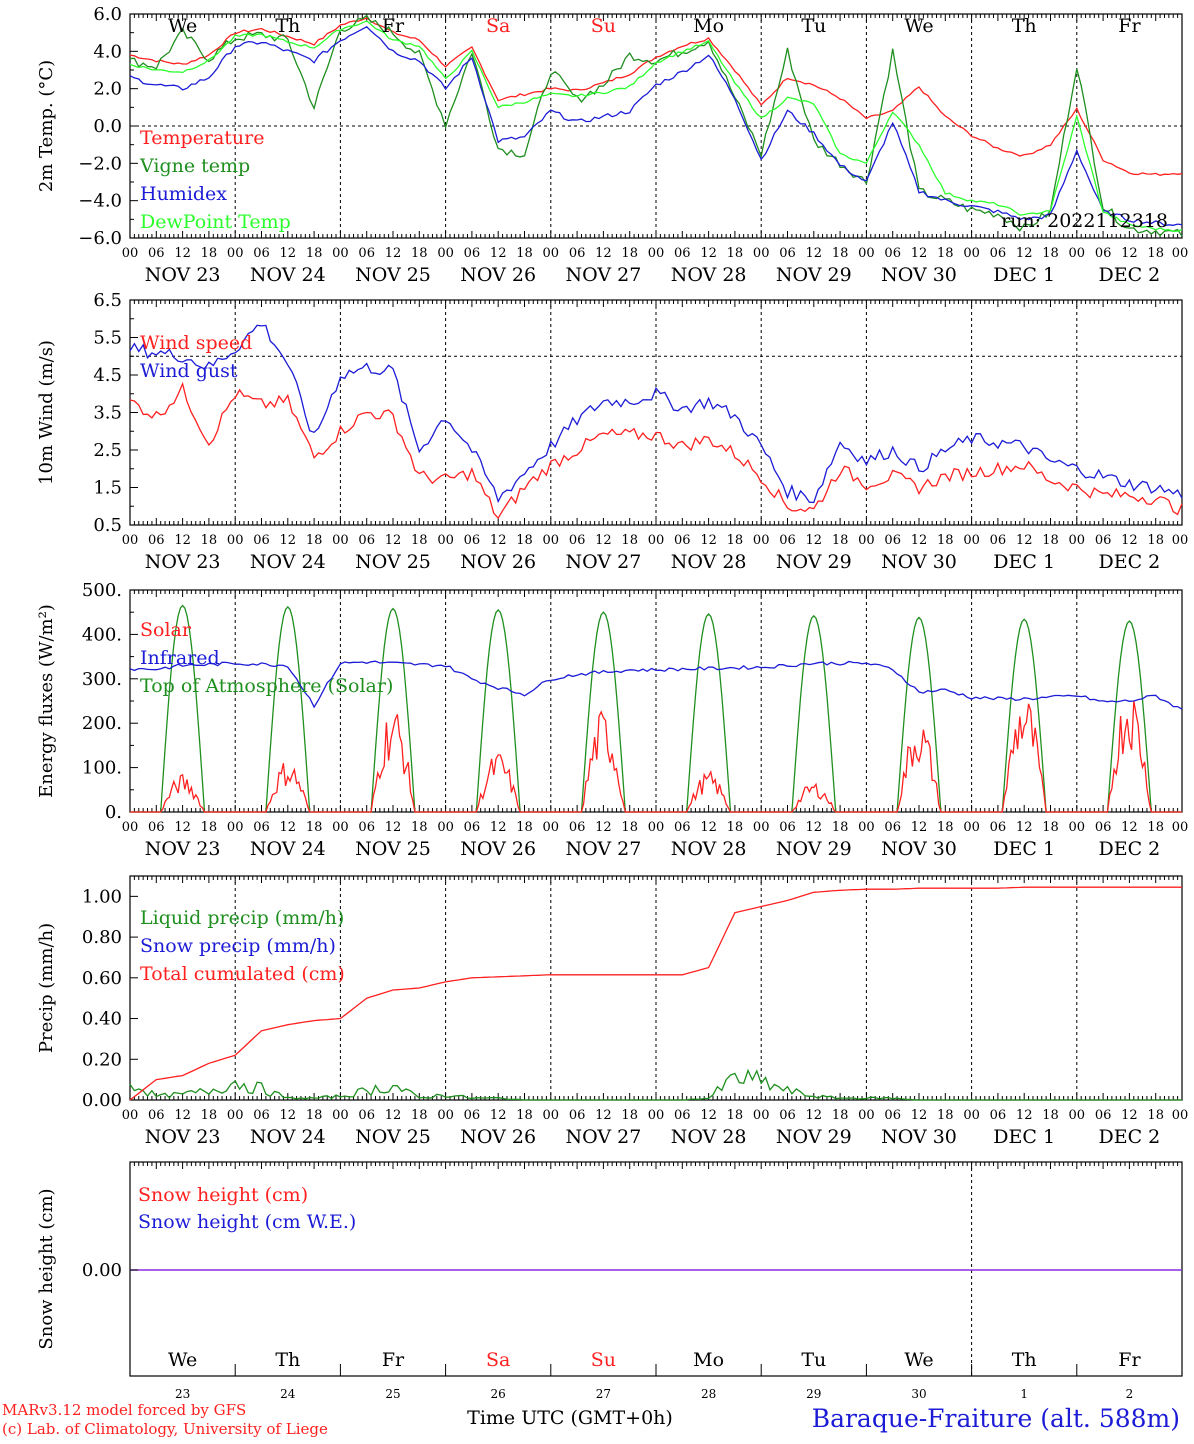 This screenshot has width=1194, height=1444. I want to click on weekday-label: Sa, so click(498, 26).